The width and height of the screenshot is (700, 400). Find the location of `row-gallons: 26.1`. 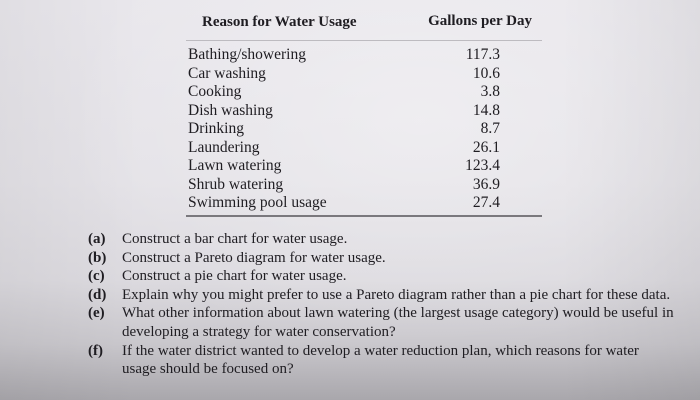

row-gallons: 26.1 is located at coordinates (486, 147).